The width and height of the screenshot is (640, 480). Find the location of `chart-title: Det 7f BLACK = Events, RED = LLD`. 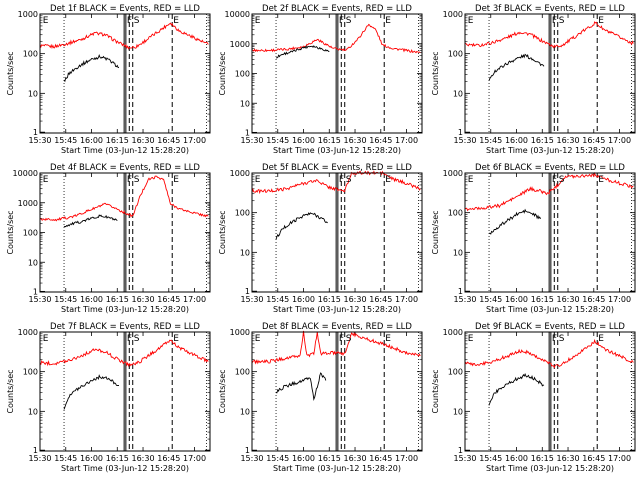

chart-title: Det 7f BLACK = Events, RED = LLD is located at coordinates (125, 327).